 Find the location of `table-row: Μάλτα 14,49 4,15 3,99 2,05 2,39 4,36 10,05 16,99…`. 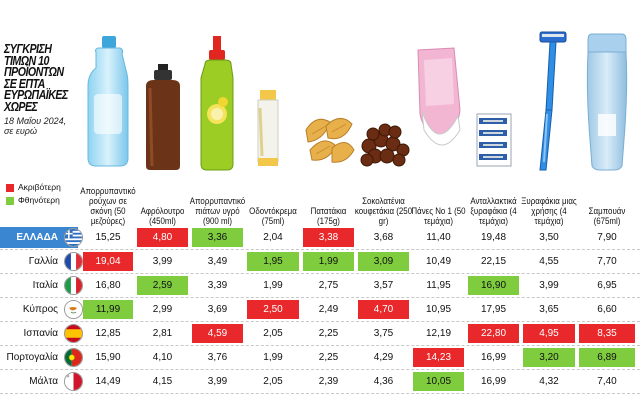

table-row: Μάλτα 14,49 4,15 3,99 2,05 2,39 4,36 10,05 16,99… is located at coordinates (320, 382).